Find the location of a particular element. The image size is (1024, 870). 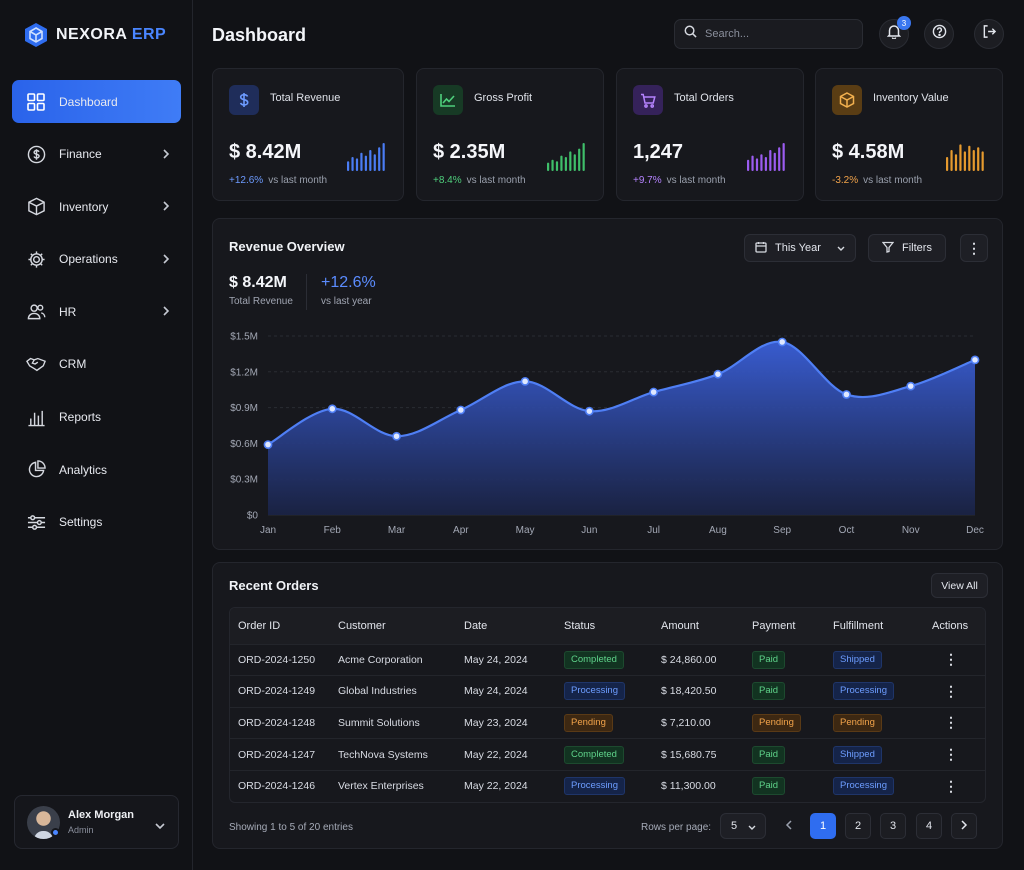

next-page-button is located at coordinates (964, 826).